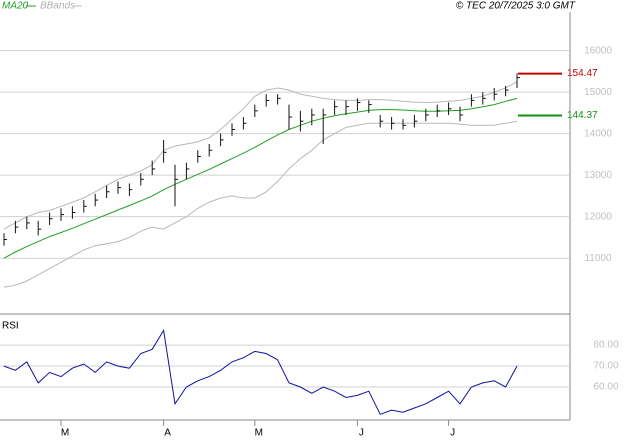 Image resolution: width=627 pixels, height=445 pixels. Describe the element at coordinates (598, 216) in the screenshot. I see `y-tick-label: 12000` at that location.